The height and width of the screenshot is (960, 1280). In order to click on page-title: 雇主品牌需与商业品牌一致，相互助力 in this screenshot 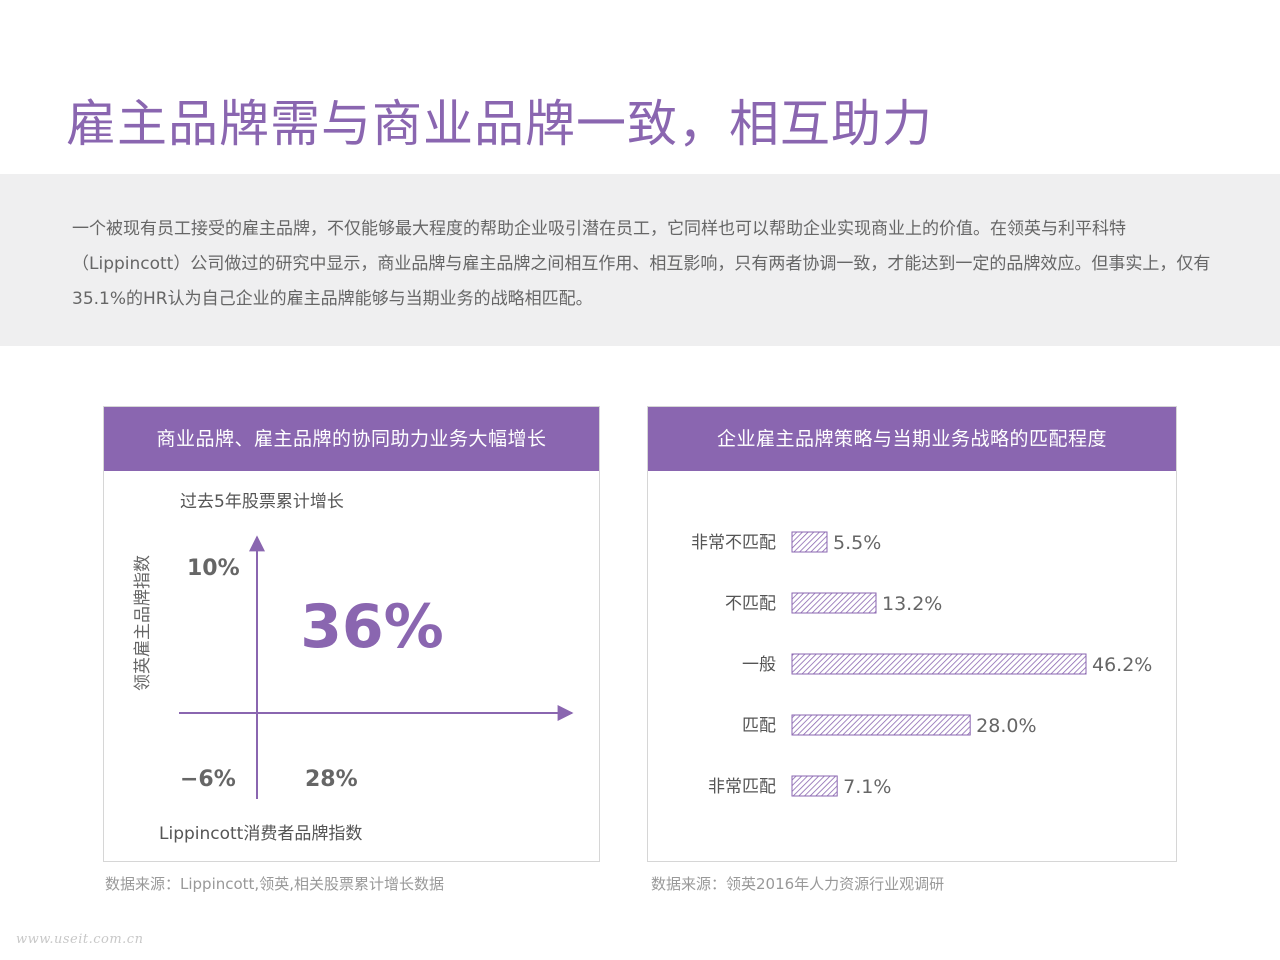, I will do `click(499, 124)`.